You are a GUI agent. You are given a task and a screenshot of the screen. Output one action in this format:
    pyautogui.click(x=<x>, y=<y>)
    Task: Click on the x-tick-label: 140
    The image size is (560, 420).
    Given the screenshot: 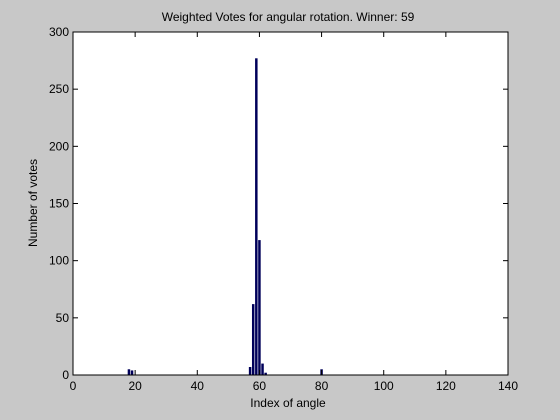 What is the action you would take?
    pyautogui.click(x=508, y=386)
    